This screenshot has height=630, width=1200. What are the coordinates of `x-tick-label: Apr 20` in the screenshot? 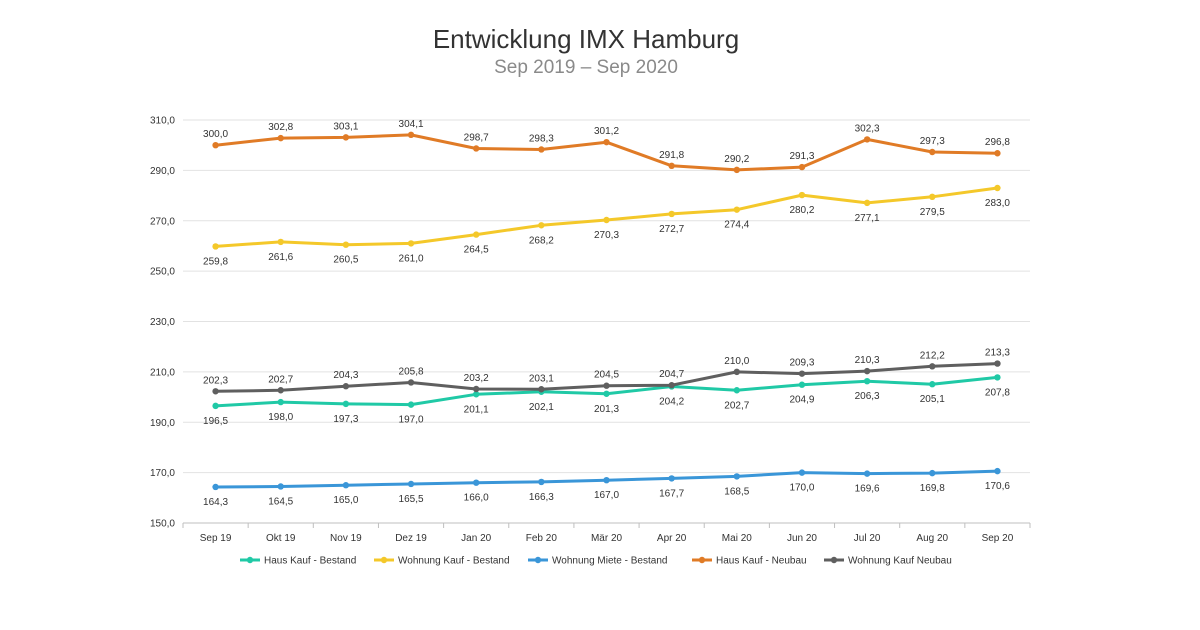 It's located at (672, 538).